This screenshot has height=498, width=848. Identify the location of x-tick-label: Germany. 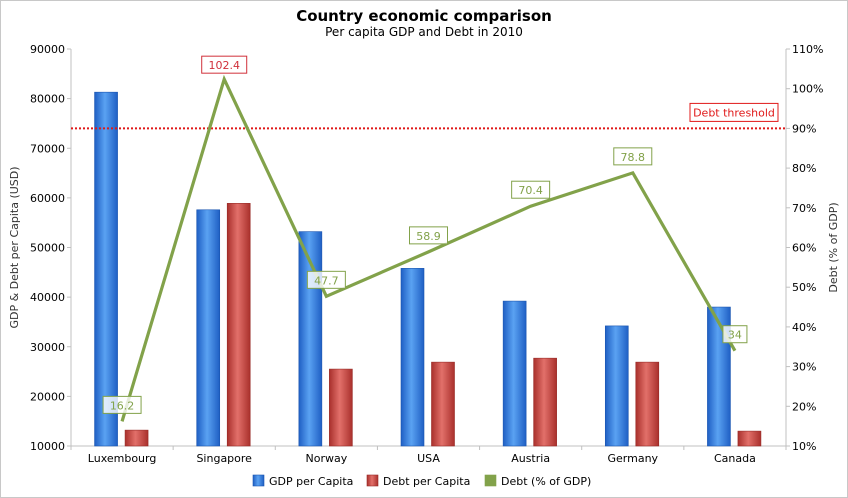
(633, 458).